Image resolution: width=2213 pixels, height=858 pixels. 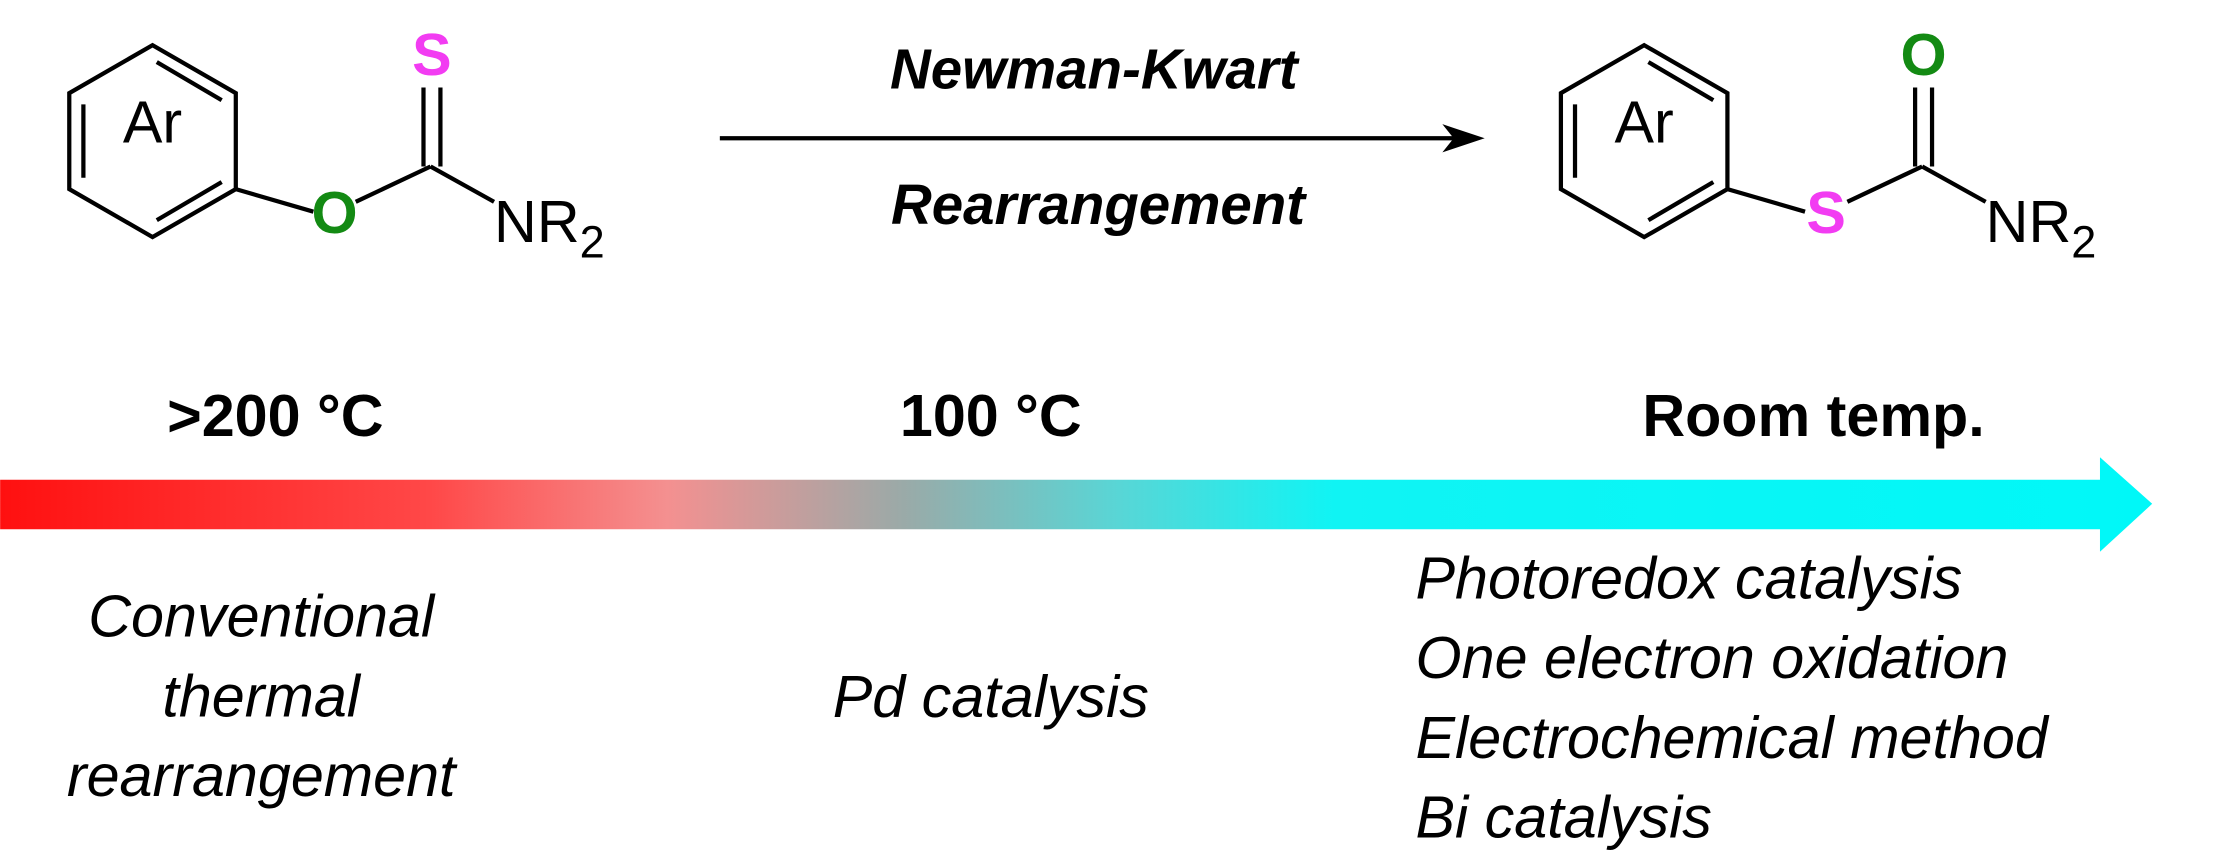 I want to click on method-line: Electrochemical method, so click(x=1733, y=737).